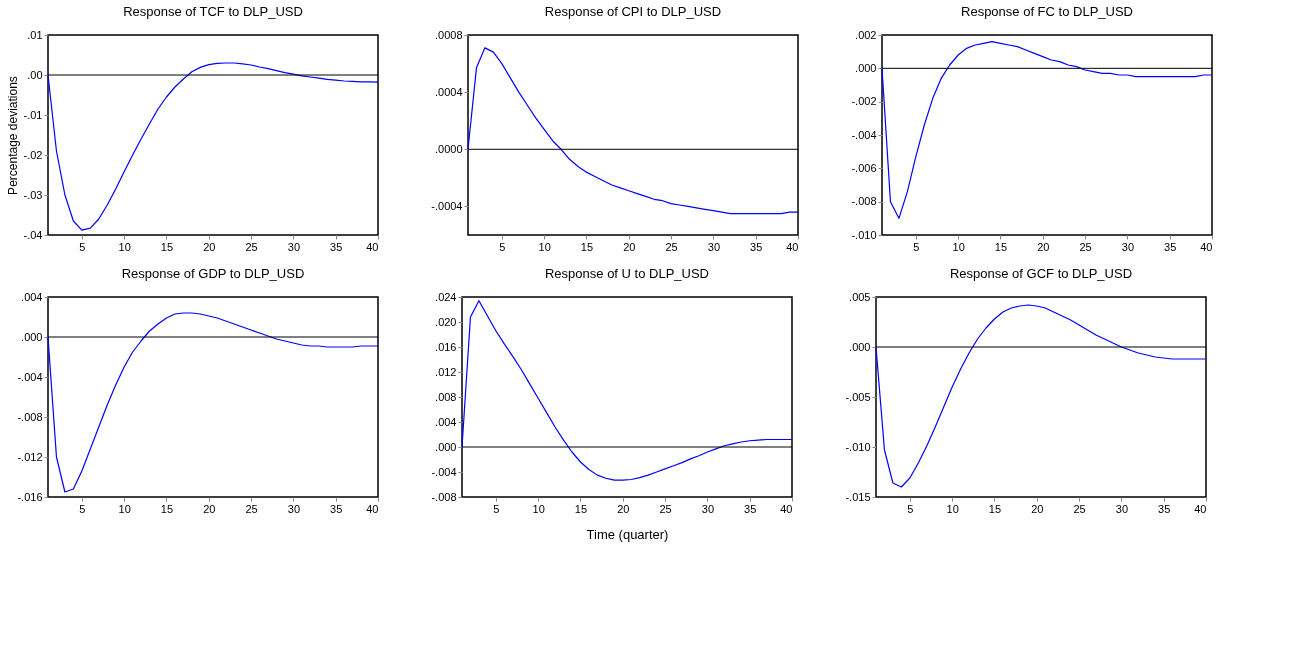 The height and width of the screenshot is (653, 1294). I want to click on y-tick-label: -.02, so click(33, 154).